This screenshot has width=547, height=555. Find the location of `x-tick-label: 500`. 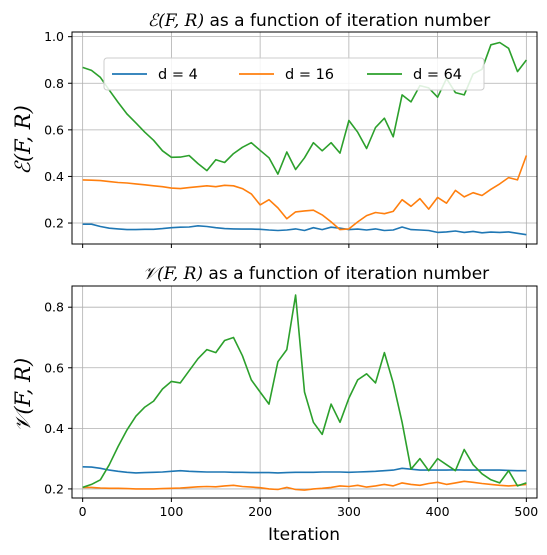

x-tick-label: 500 is located at coordinates (526, 511).